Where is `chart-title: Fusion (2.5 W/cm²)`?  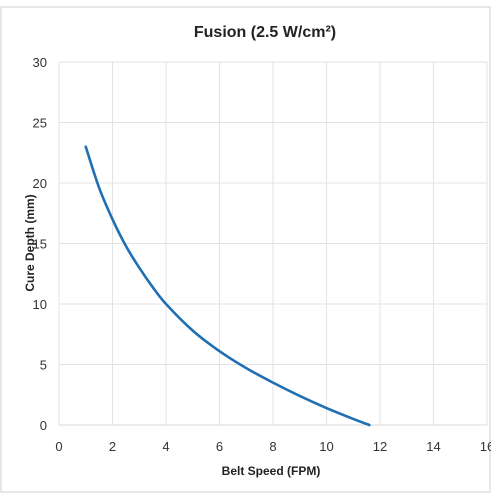
chart-title: Fusion (2.5 W/cm²) is located at coordinates (265, 32).